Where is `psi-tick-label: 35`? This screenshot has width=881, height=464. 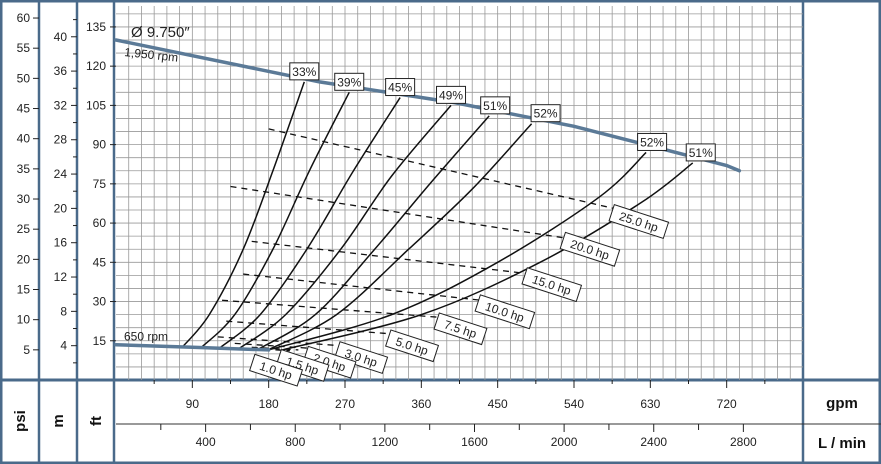 psi-tick-label: 35 is located at coordinates (24, 169).